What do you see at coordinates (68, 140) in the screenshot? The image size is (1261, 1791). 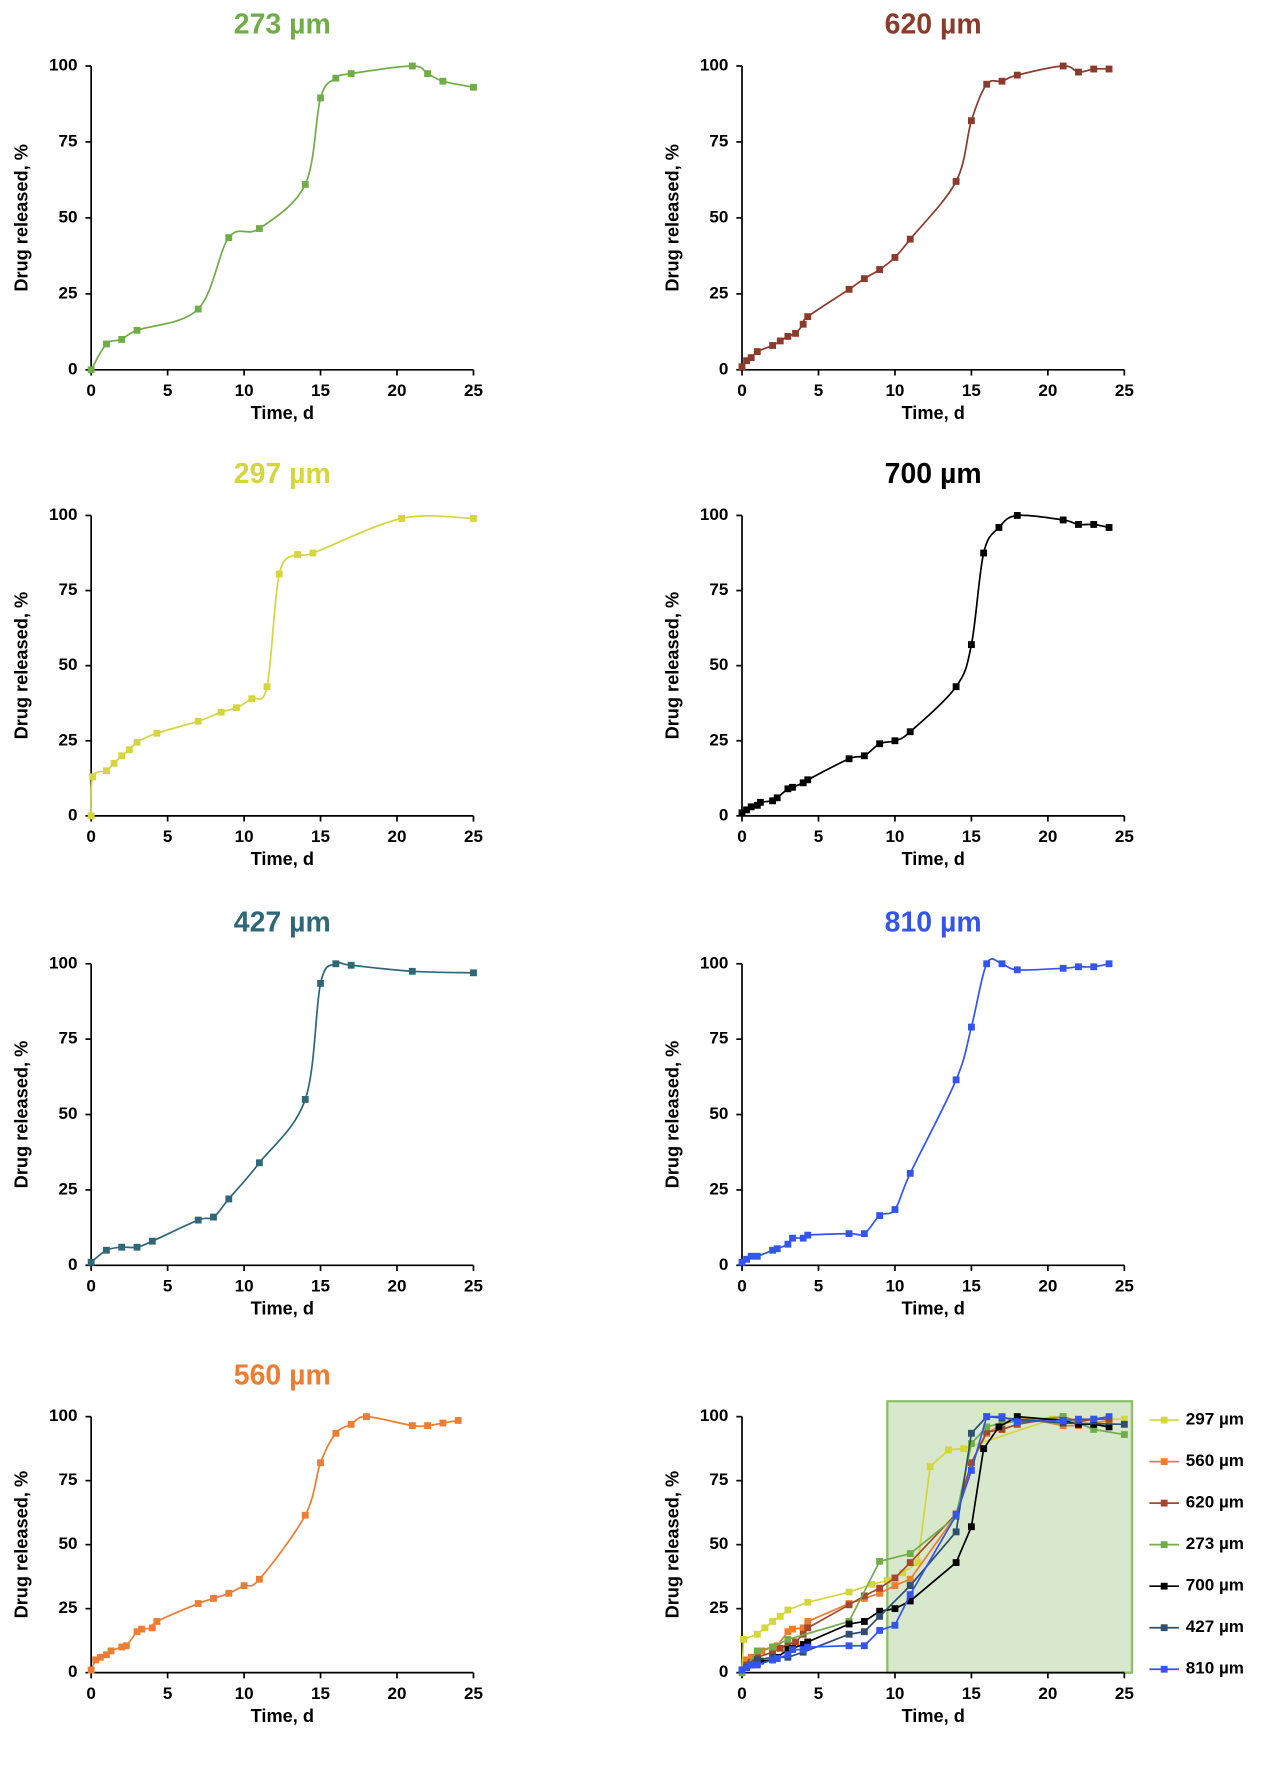 I see `y-tick-label: 75` at bounding box center [68, 140].